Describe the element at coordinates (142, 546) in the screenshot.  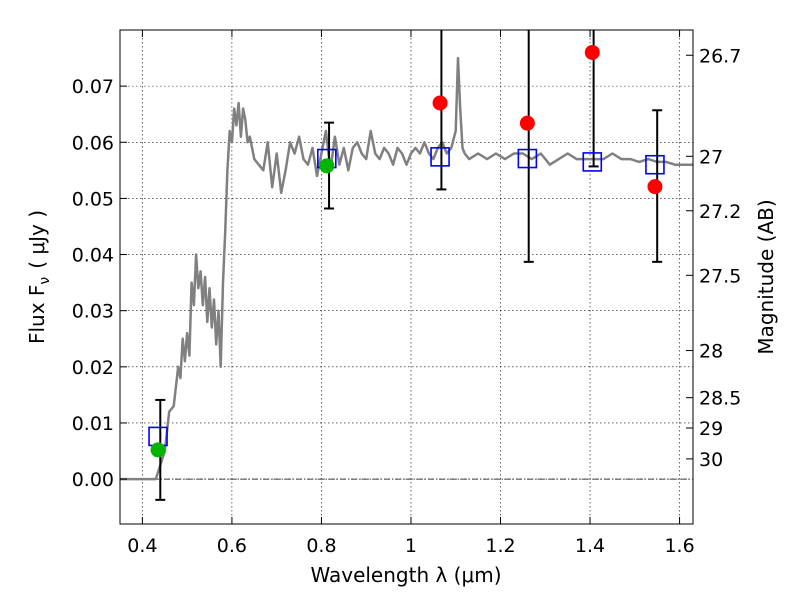
I see `x-tick-label-0: 0.4` at that location.